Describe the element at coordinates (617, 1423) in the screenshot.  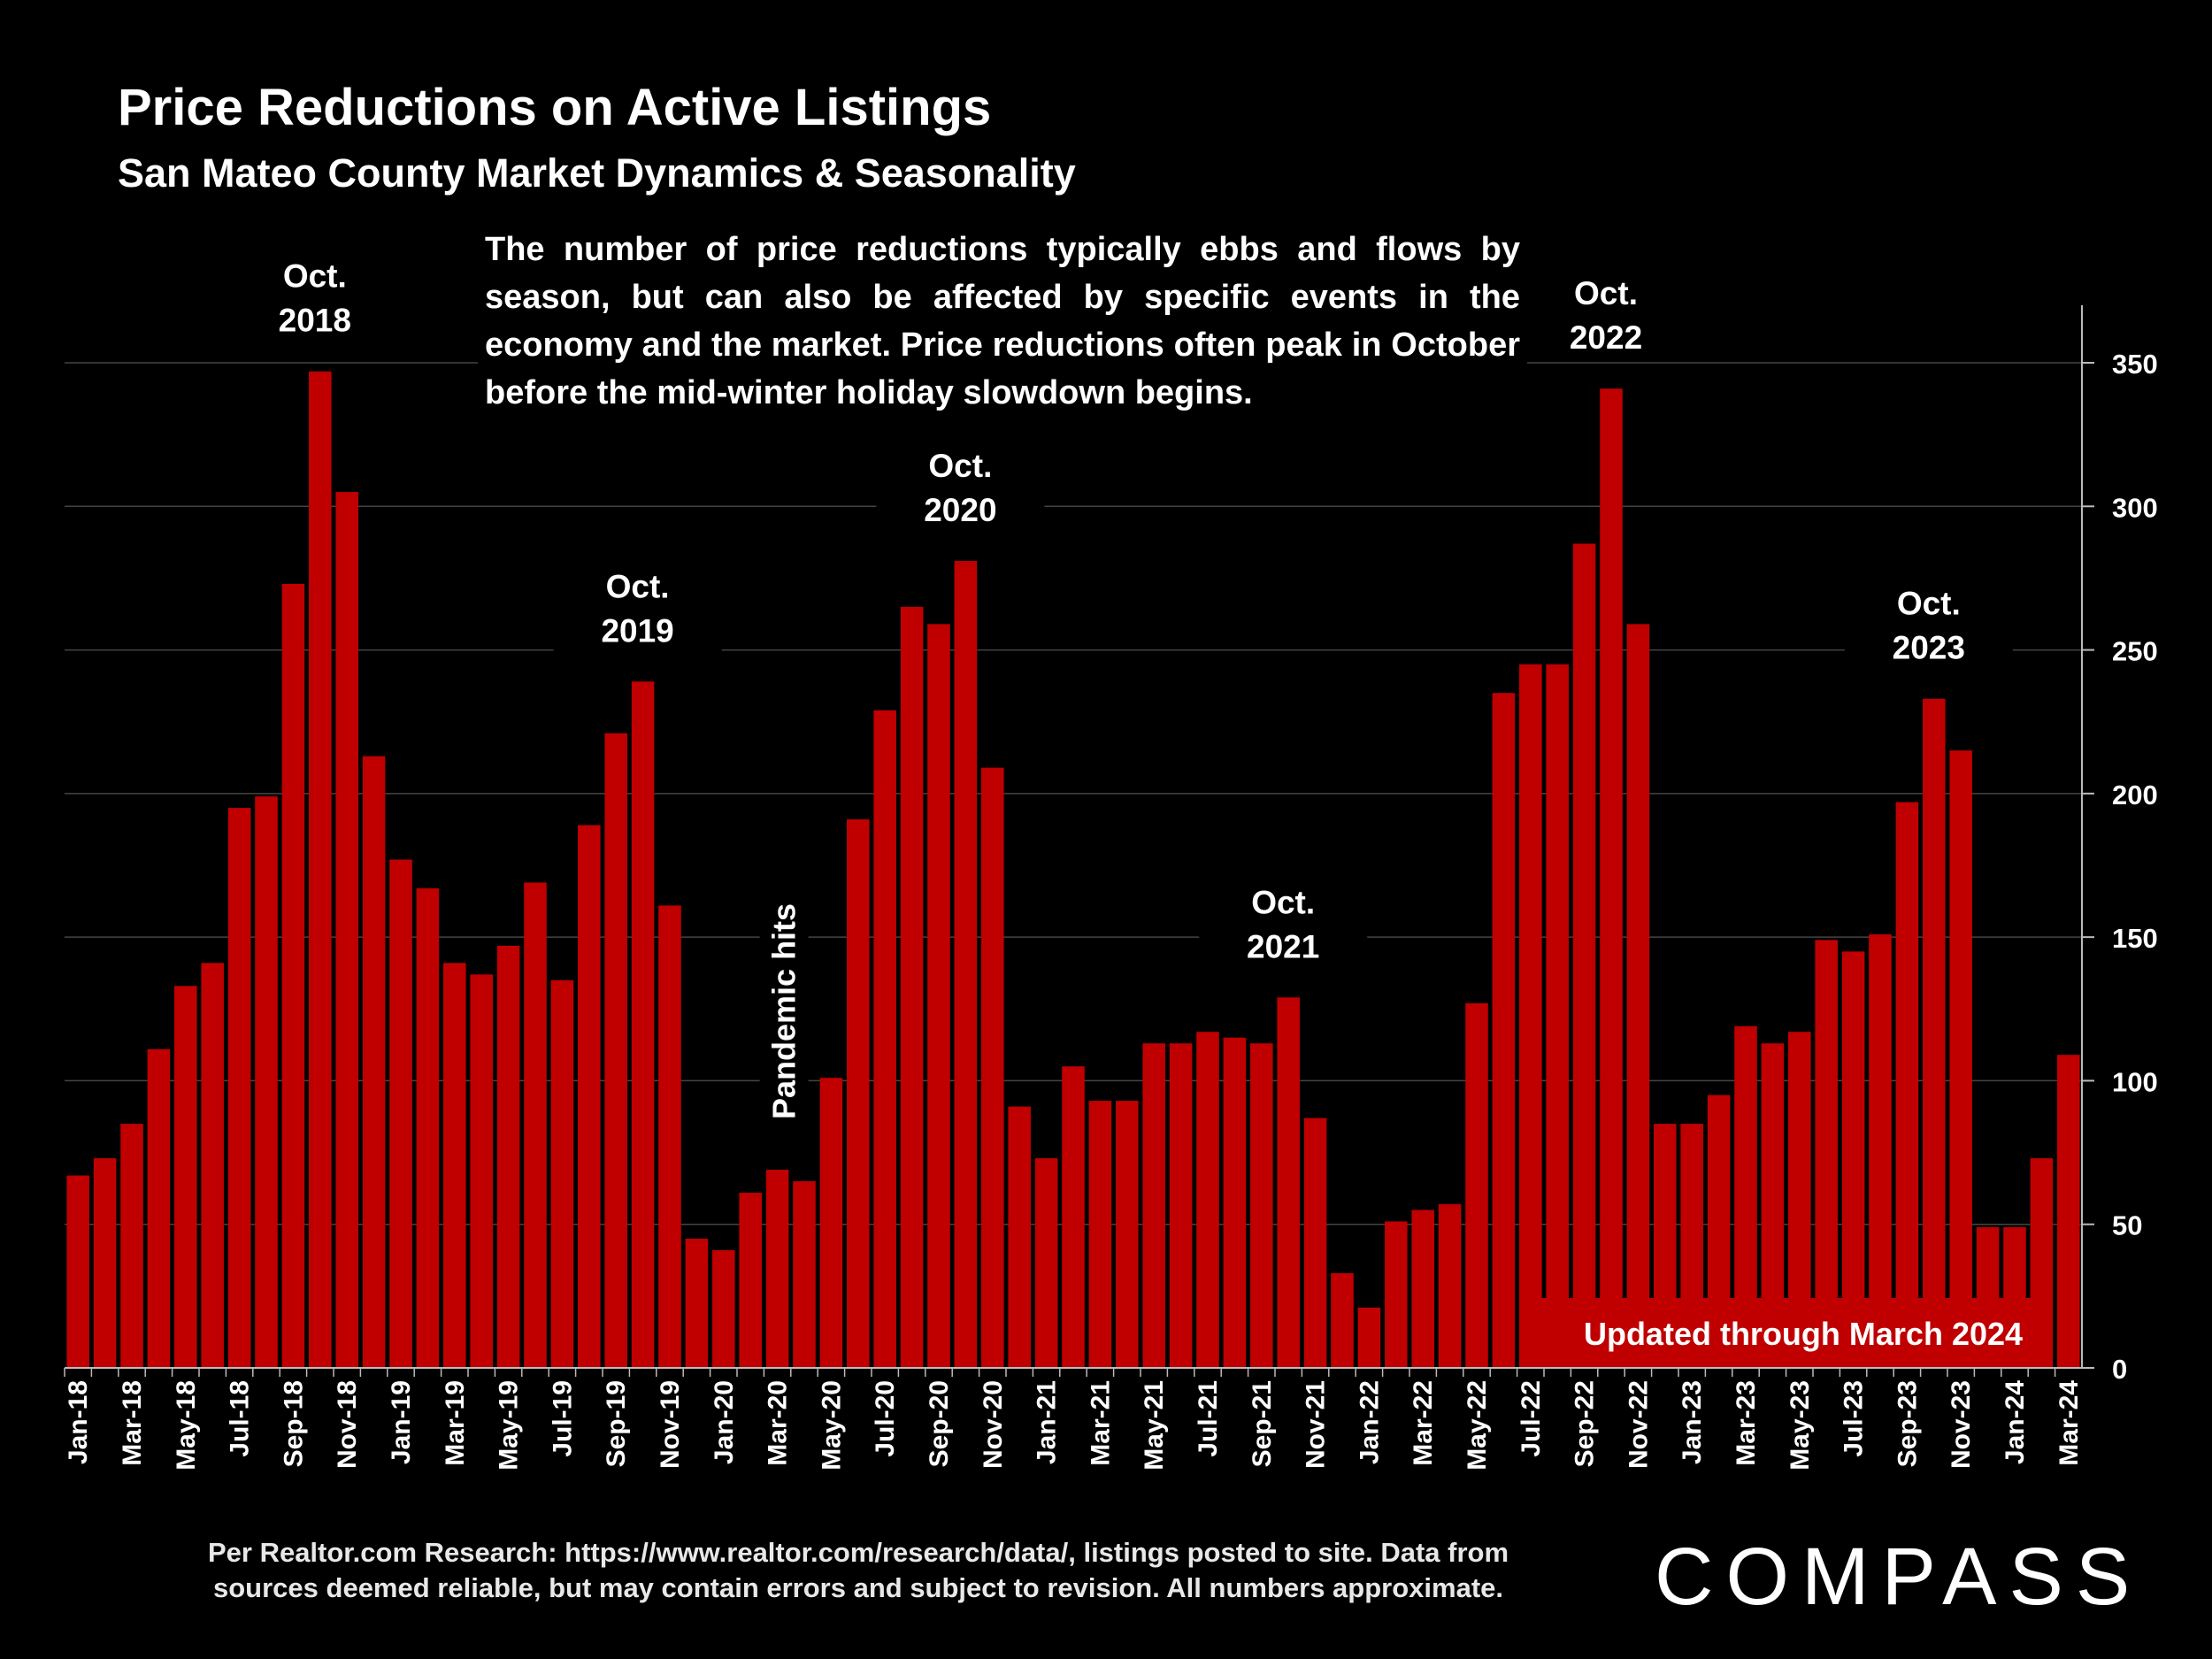
I see `x-tick-label: Sep-19` at that location.